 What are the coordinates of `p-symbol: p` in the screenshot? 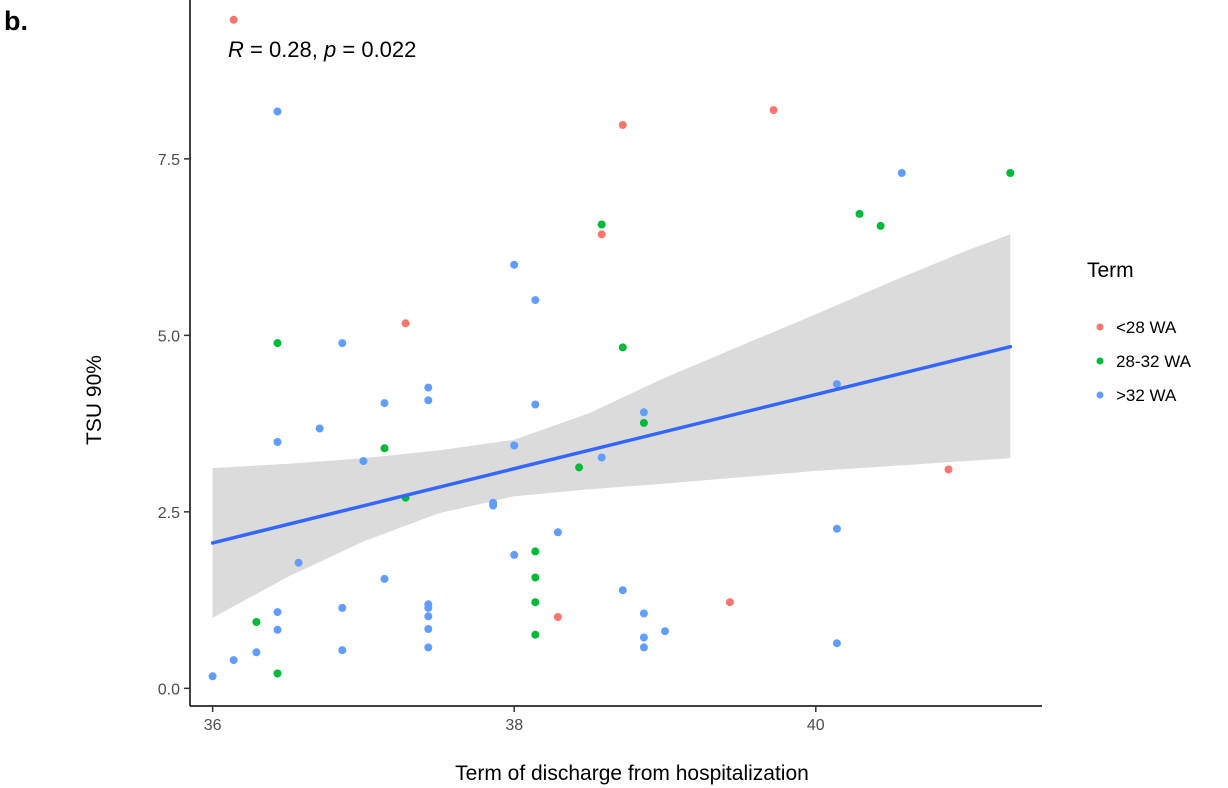 It's located at (329, 49).